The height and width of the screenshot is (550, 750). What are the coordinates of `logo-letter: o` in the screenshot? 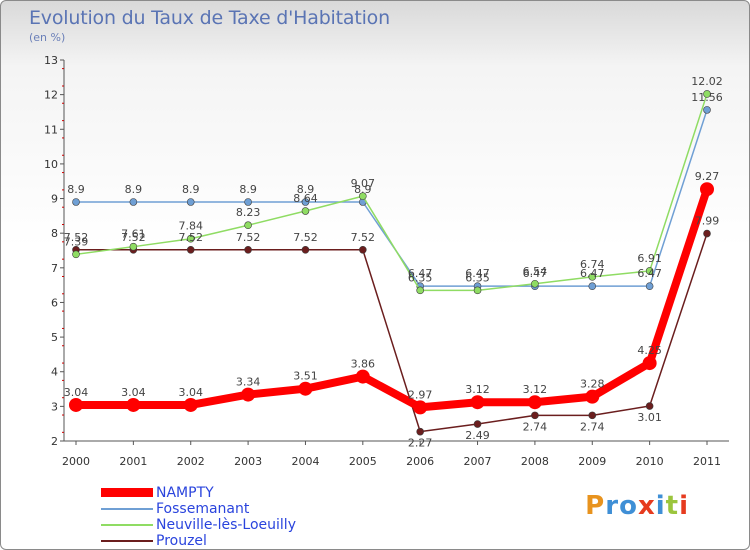 It's located at (628, 506).